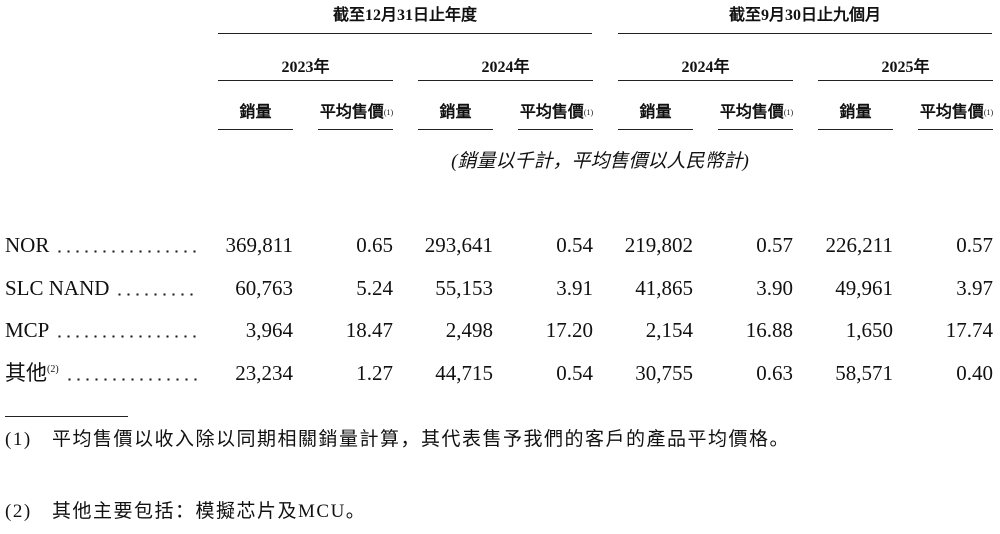 The width and height of the screenshot is (1000, 534). I want to click on footnote-text: 其他主要包括：模擬芯片及MCU。, so click(209, 511).